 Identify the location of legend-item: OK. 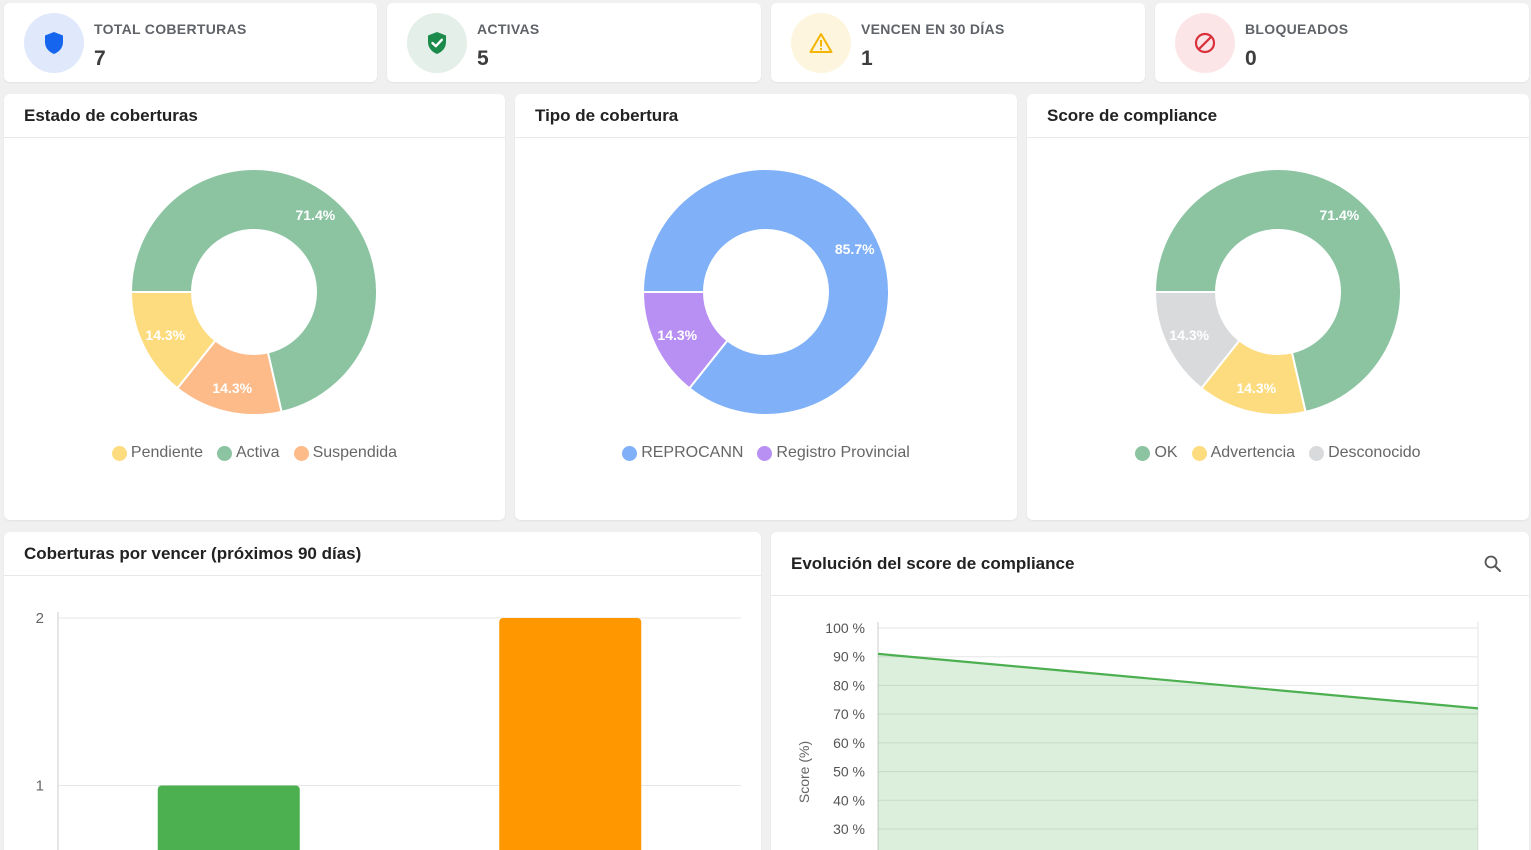
(1156, 453).